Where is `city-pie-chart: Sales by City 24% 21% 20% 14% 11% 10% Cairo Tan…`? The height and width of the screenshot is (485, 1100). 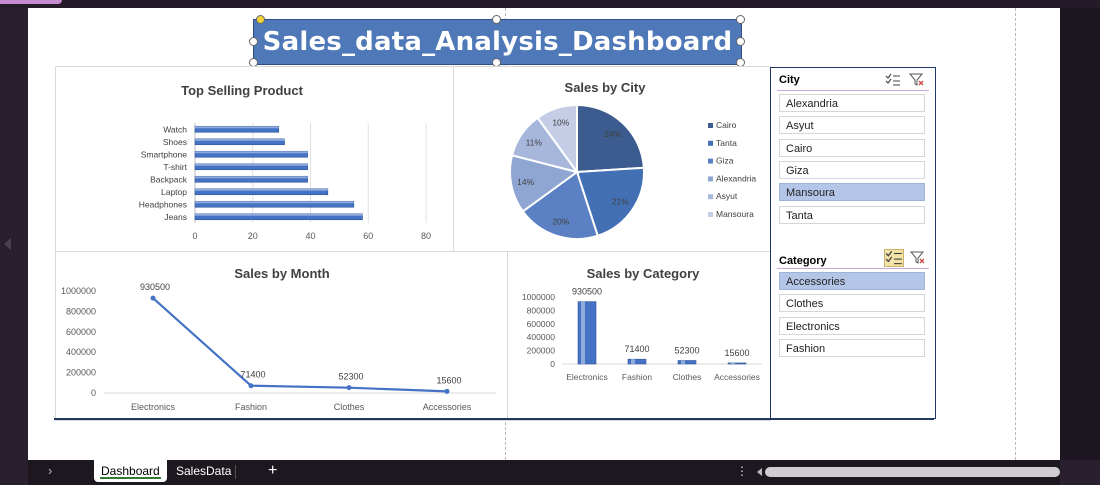 city-pie-chart: Sales by City 24% 21% 20% 14% 11% 10% Cairo Tan… is located at coordinates (612, 159).